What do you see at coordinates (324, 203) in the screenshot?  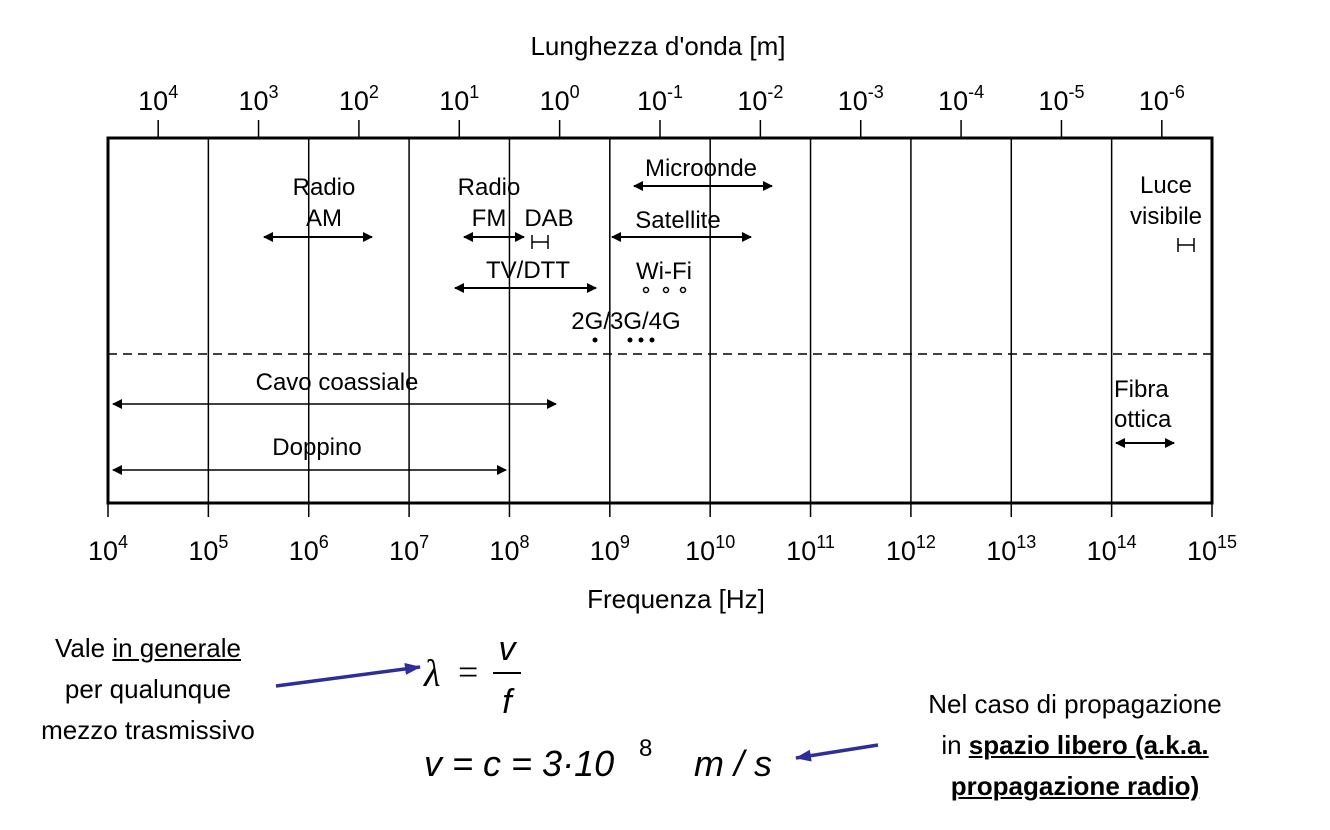 I see `radio-am-label: Radio AM` at bounding box center [324, 203].